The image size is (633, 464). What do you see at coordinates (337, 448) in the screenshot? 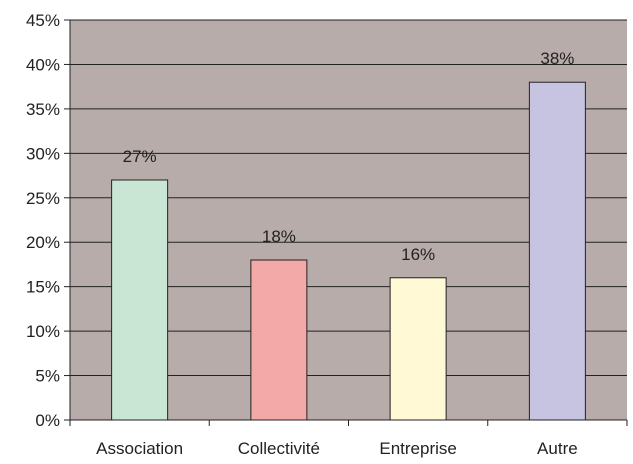
I see `x-axis-labels: Association Collectivité Entreprise Autre` at bounding box center [337, 448].